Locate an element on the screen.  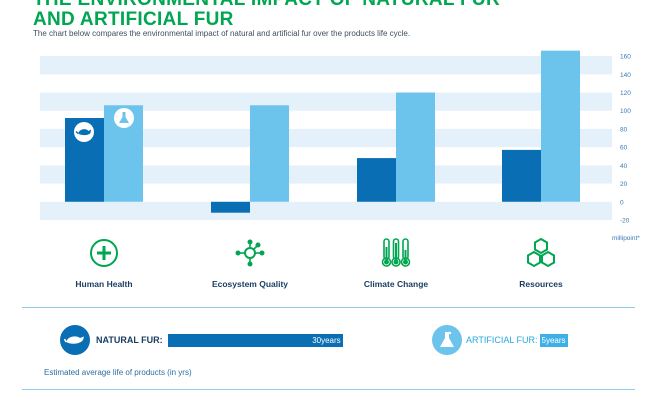
y-tick-label: 0 is located at coordinates (622, 202).